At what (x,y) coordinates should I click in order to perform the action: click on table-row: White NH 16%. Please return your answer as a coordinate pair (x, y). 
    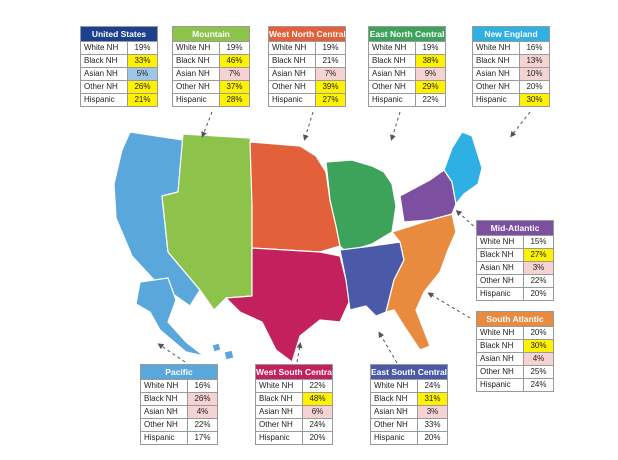
    Looking at the image, I should click on (511, 47).